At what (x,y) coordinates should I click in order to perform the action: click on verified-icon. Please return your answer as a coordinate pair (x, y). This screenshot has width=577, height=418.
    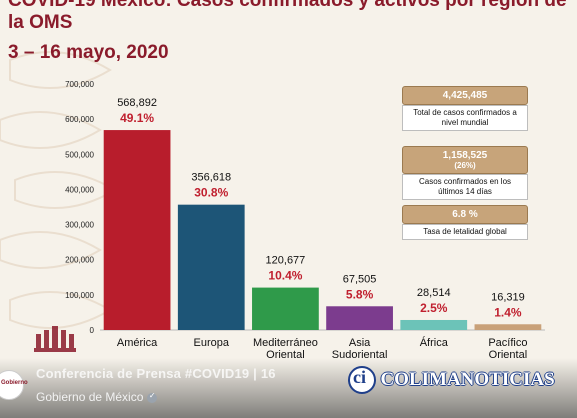
    Looking at the image, I should click on (152, 397).